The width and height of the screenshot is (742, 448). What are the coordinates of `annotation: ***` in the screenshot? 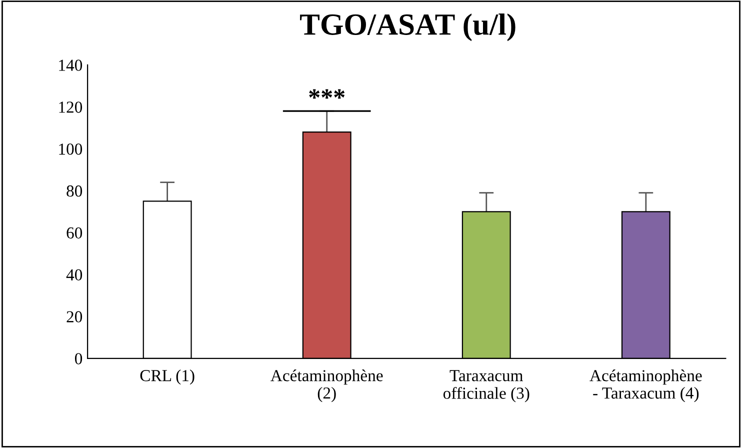 It's located at (327, 94).